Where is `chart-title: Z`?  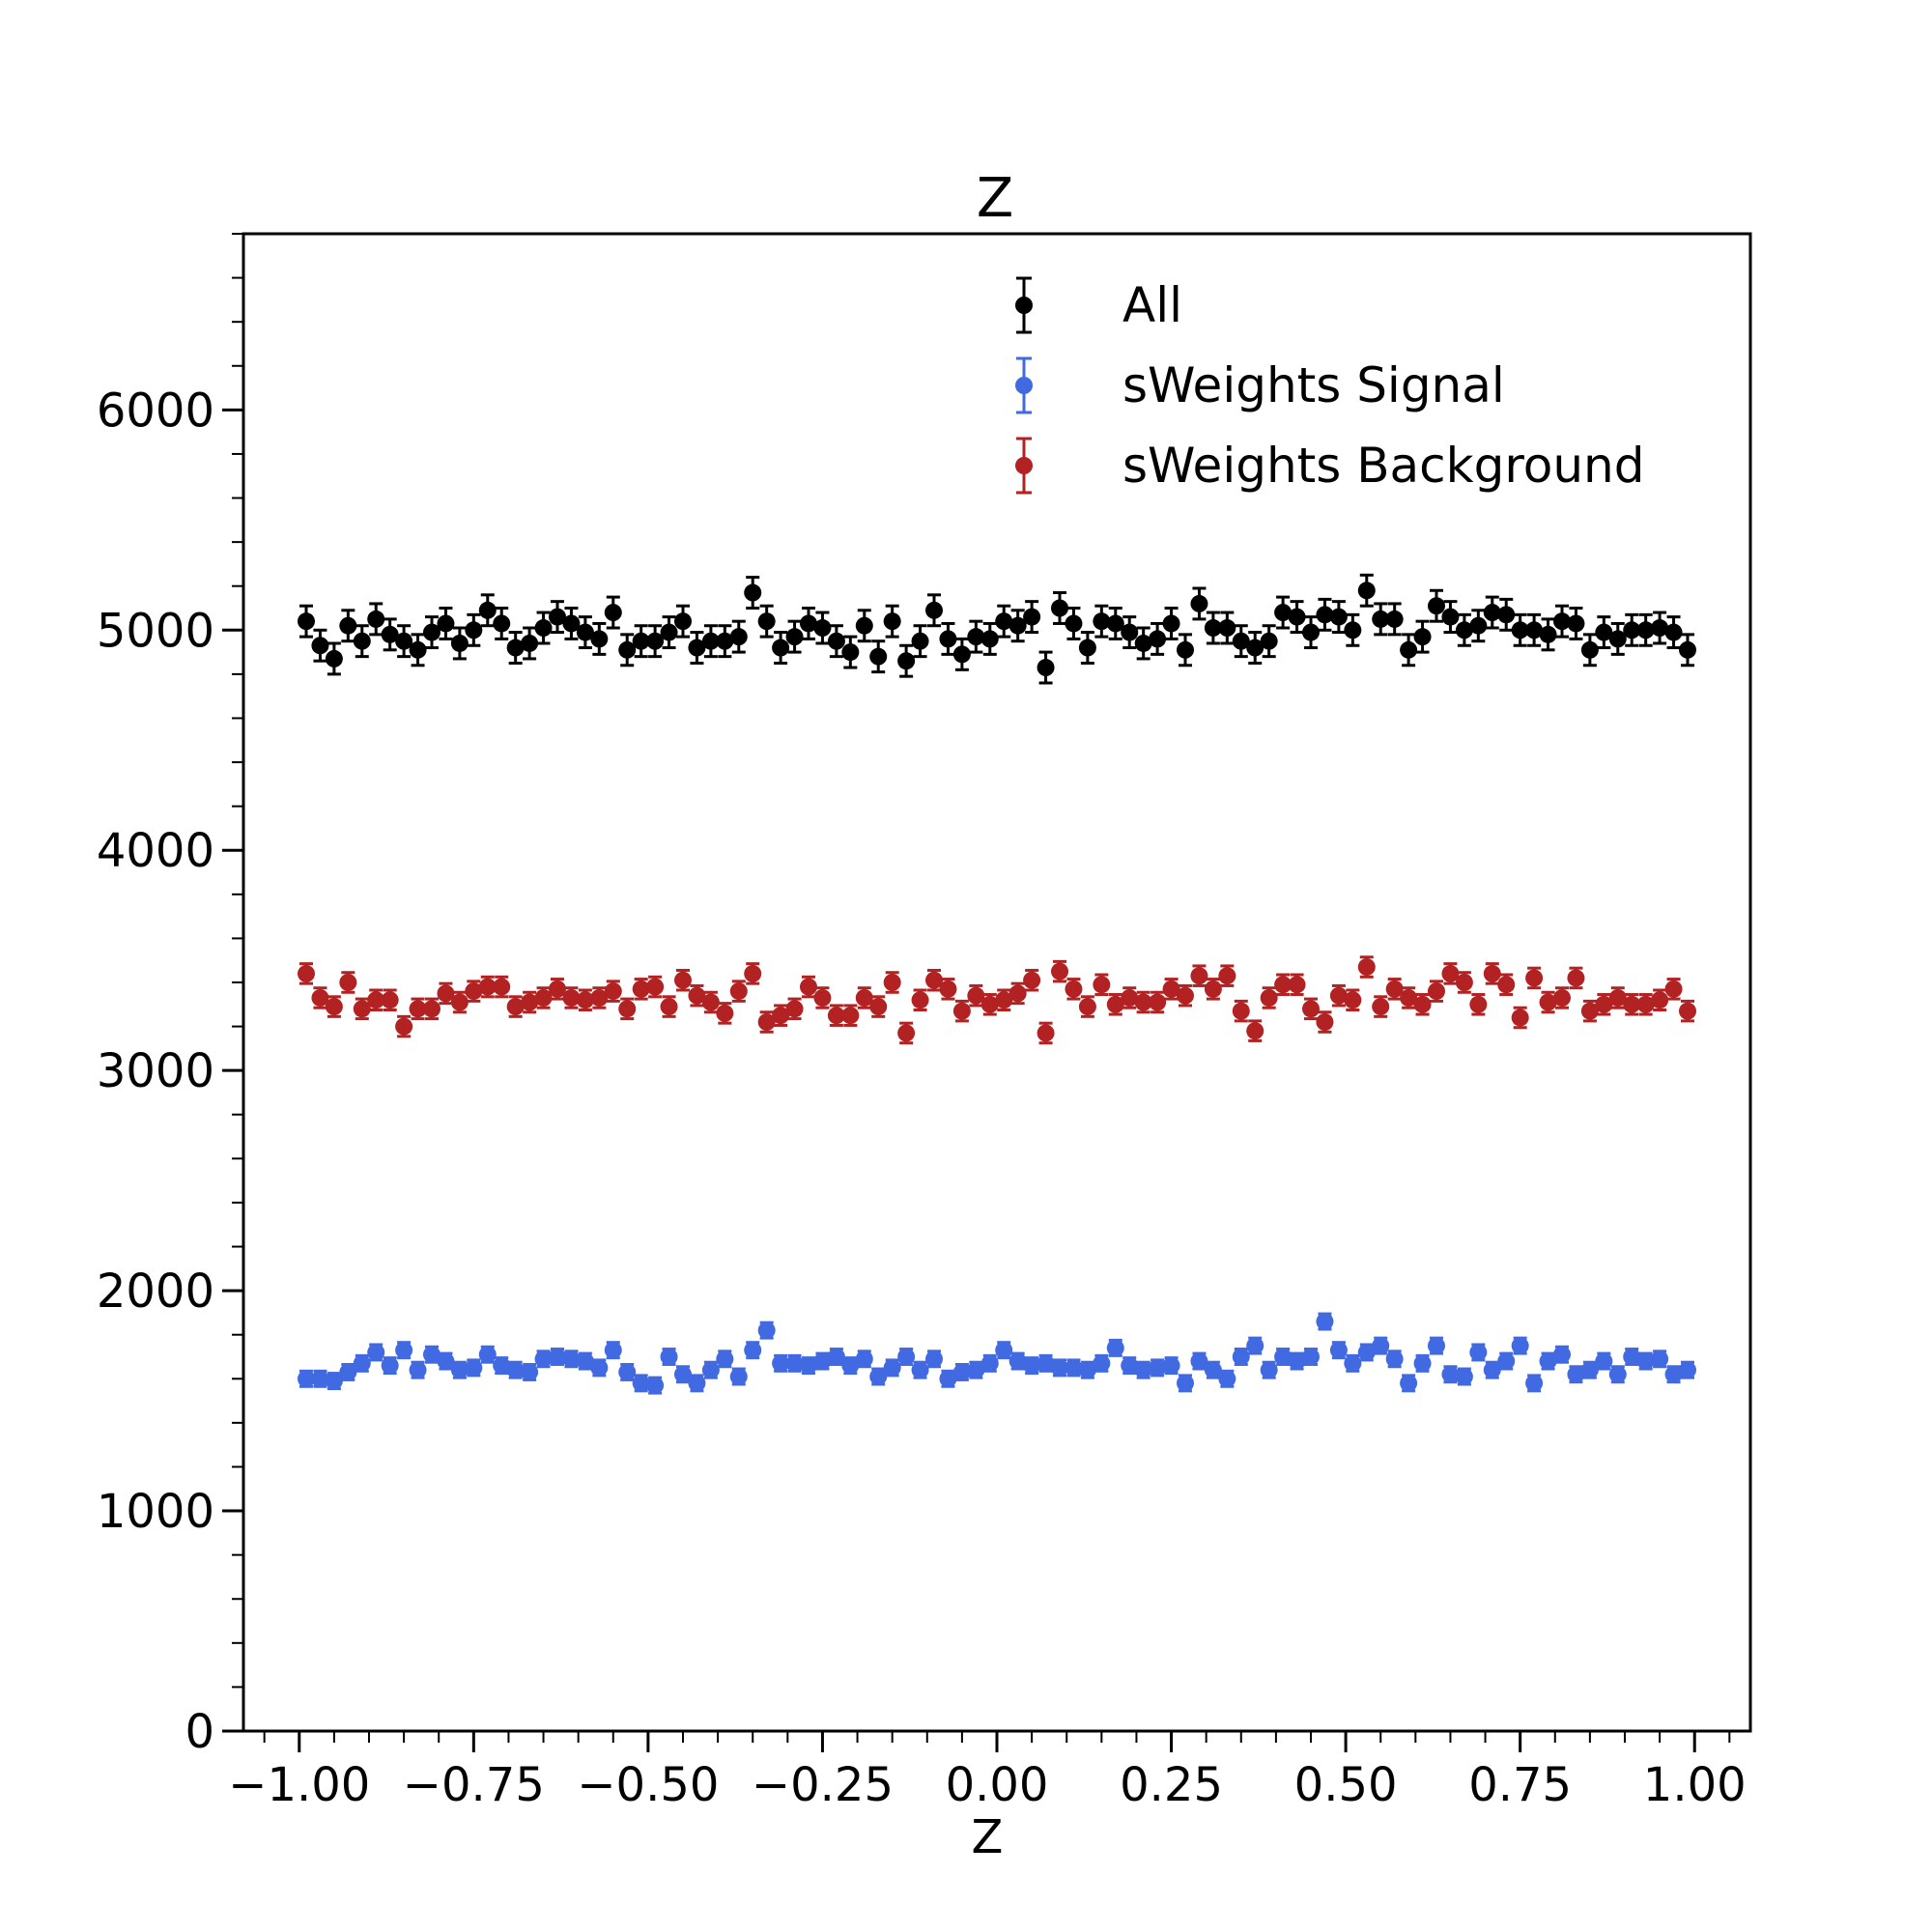 chart-title: Z is located at coordinates (995, 198).